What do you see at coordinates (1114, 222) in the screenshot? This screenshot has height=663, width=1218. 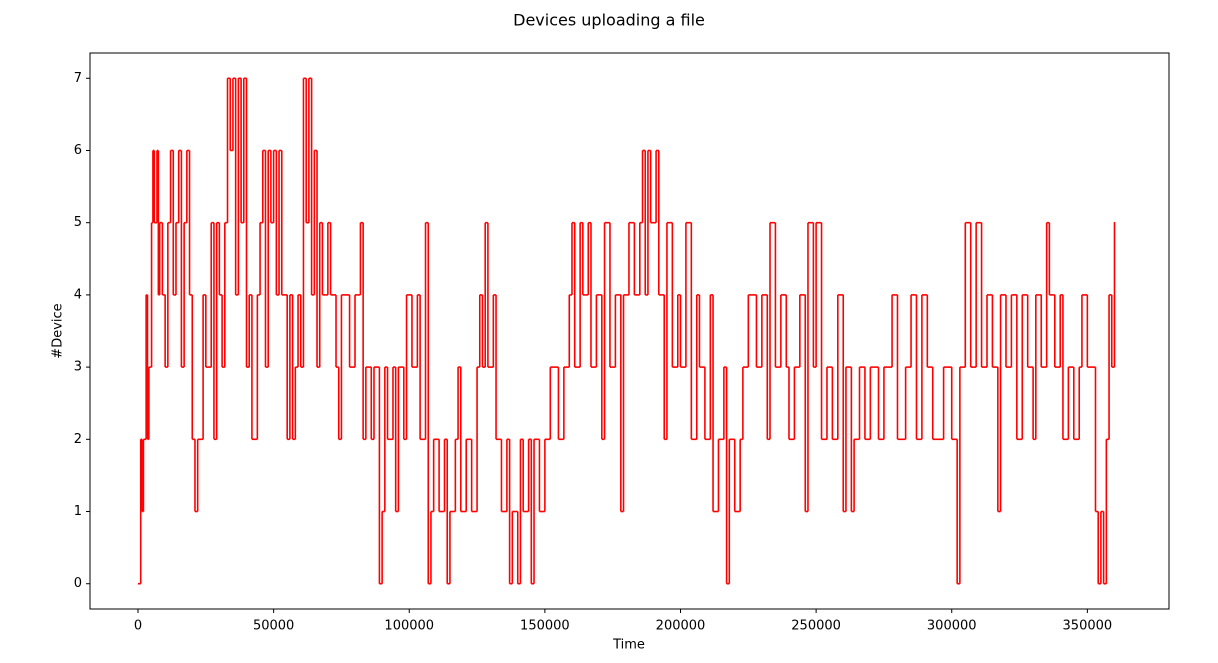 I see `point` at bounding box center [1114, 222].